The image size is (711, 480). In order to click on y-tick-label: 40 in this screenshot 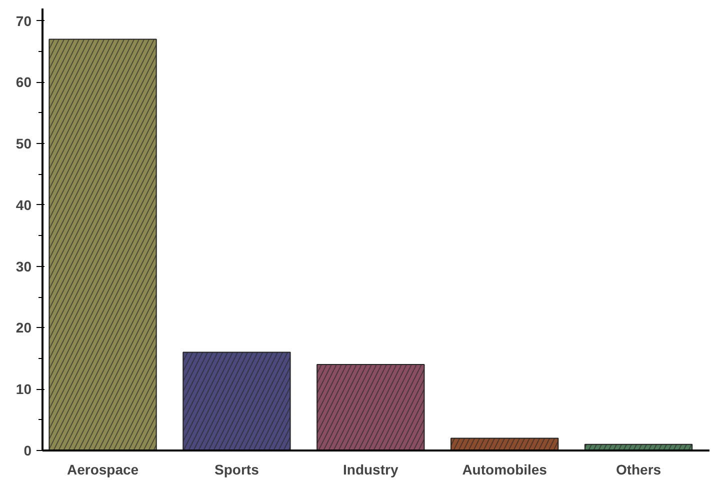, I will do `click(24, 204)`.